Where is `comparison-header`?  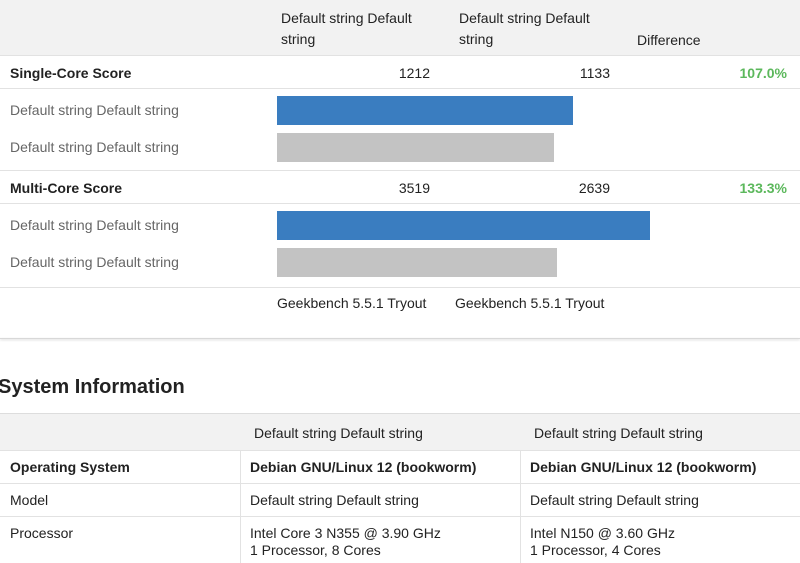
comparison-header is located at coordinates (400, 27).